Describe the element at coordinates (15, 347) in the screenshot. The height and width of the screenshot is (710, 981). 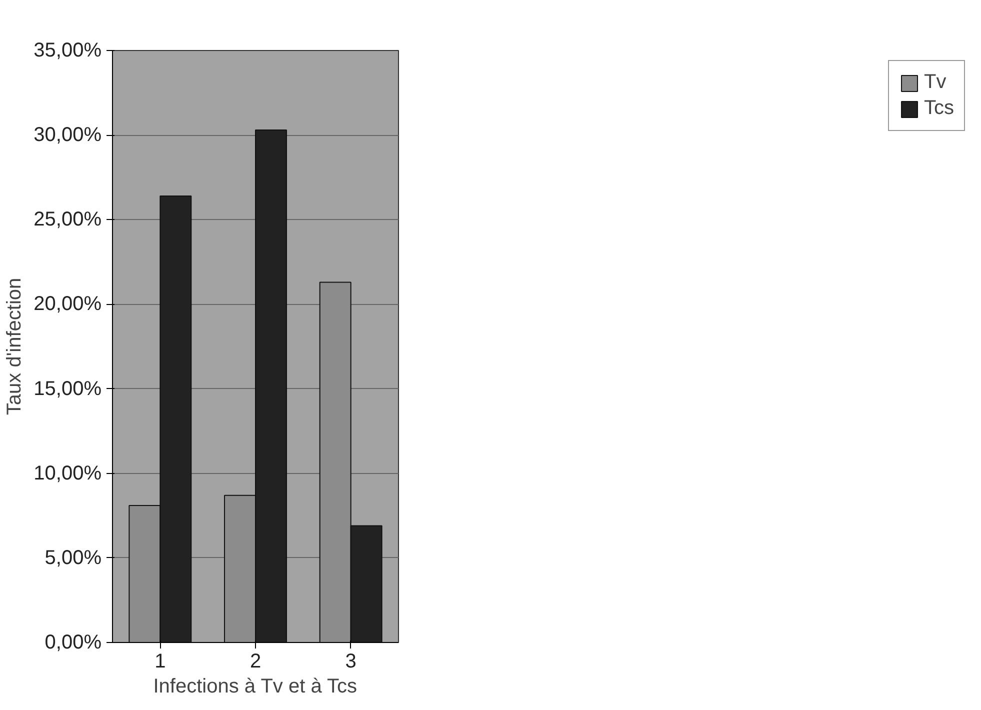
I see `y-axis-title: Taux d'infection` at that location.